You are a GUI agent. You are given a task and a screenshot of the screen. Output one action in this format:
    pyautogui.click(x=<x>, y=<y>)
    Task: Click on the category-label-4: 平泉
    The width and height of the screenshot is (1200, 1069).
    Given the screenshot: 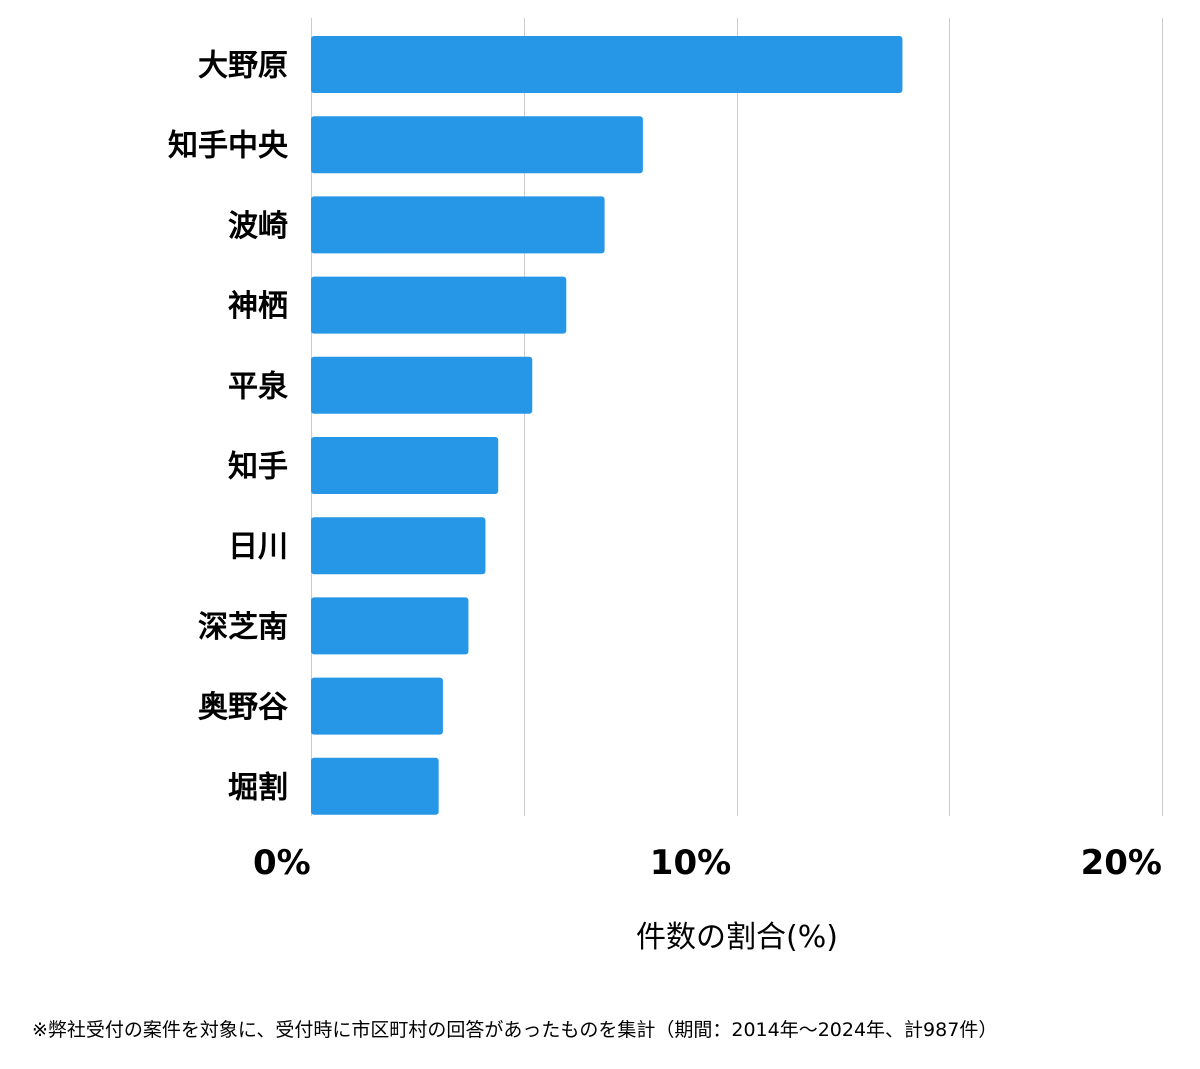 What is the action you would take?
    pyautogui.click(x=258, y=386)
    